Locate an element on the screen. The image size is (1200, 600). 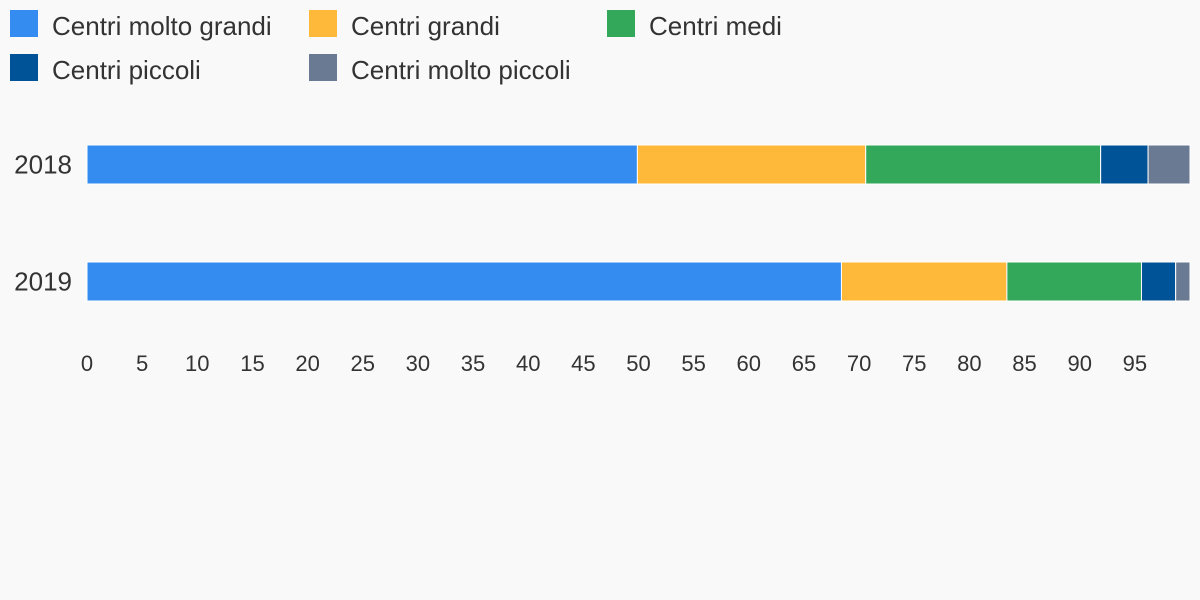
legend-label: Centri molto grandi is located at coordinates (162, 26).